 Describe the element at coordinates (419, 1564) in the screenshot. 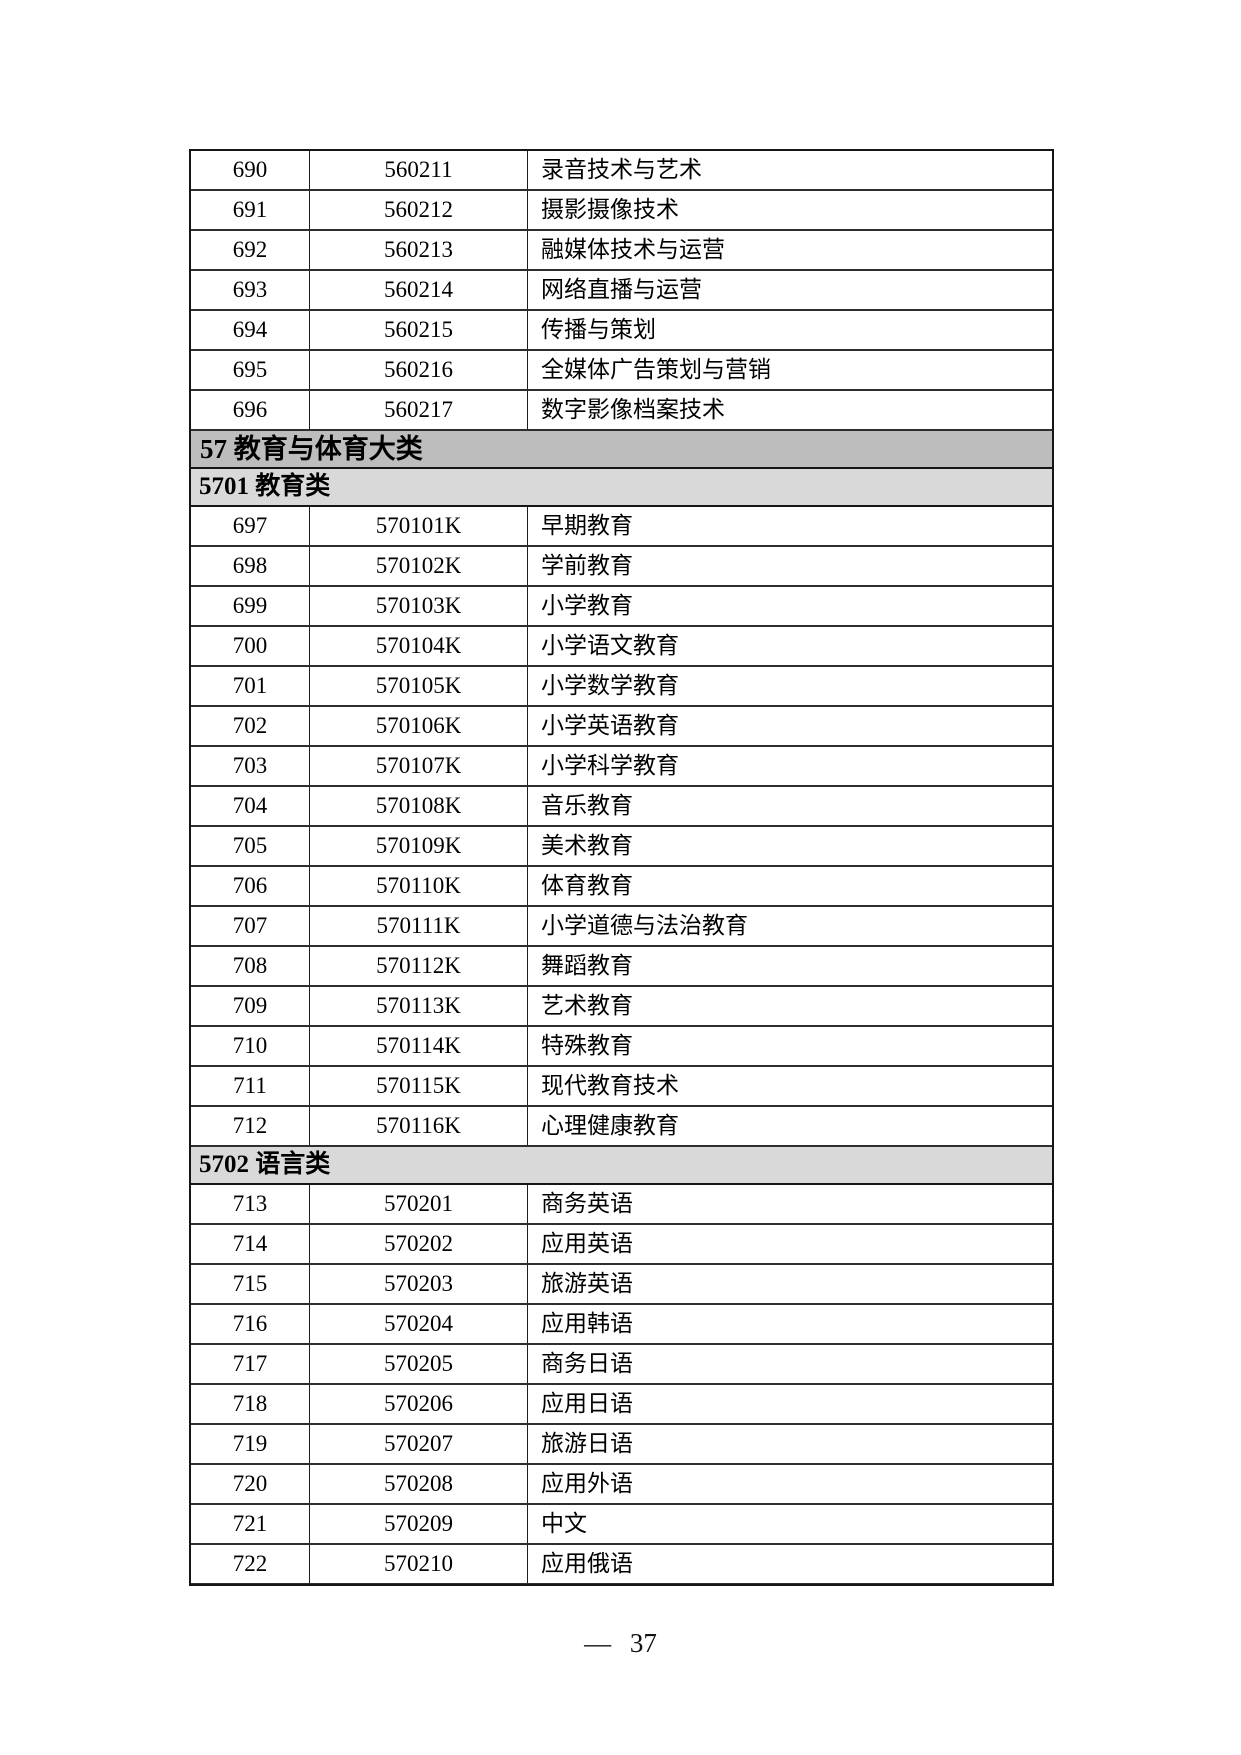

I see `code-cell: 570210` at that location.